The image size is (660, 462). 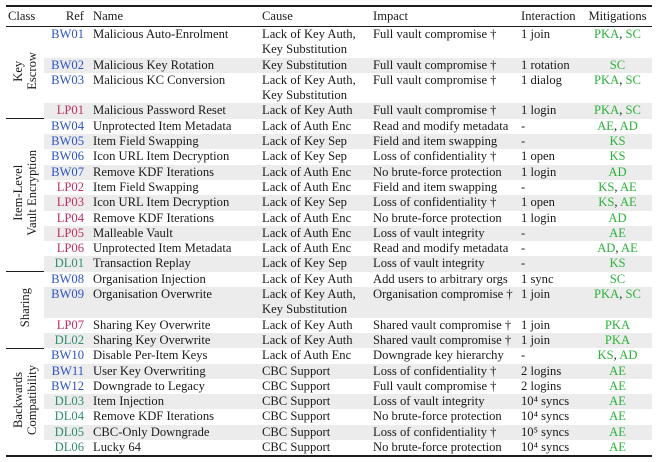 What do you see at coordinates (162, 125) in the screenshot?
I see `threat-name-cell: Unprotected Item Metadata` at bounding box center [162, 125].